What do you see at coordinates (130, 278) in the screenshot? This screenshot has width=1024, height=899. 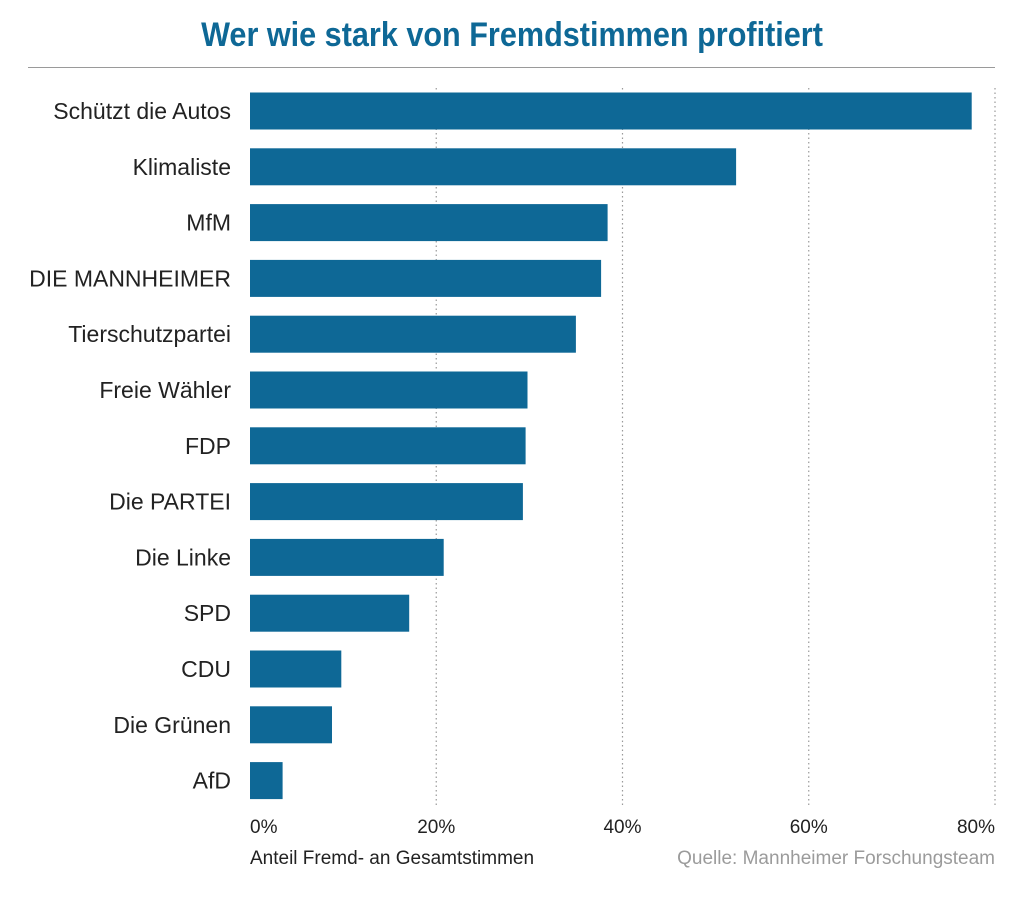 I see `category-label: DIE MANNHEIMER` at bounding box center [130, 278].